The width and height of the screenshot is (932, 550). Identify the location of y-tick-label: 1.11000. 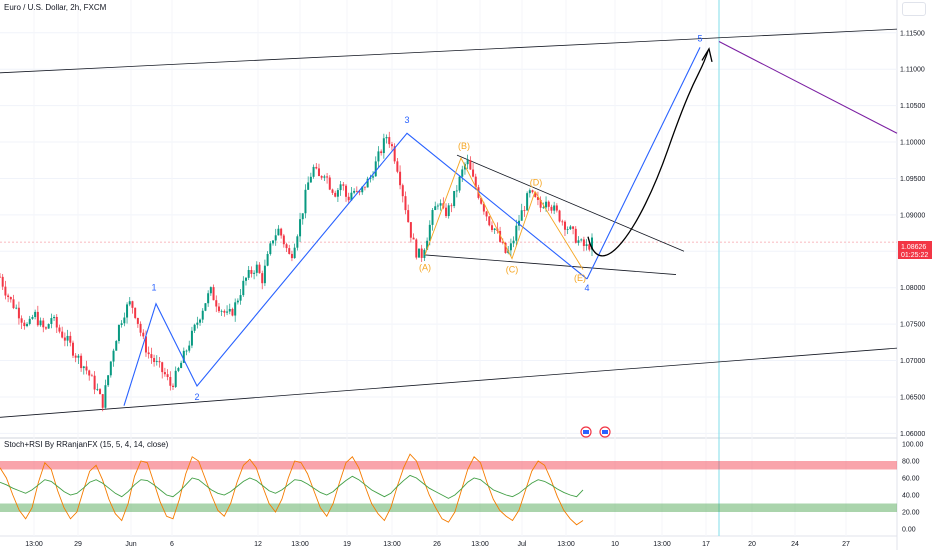
(912, 70).